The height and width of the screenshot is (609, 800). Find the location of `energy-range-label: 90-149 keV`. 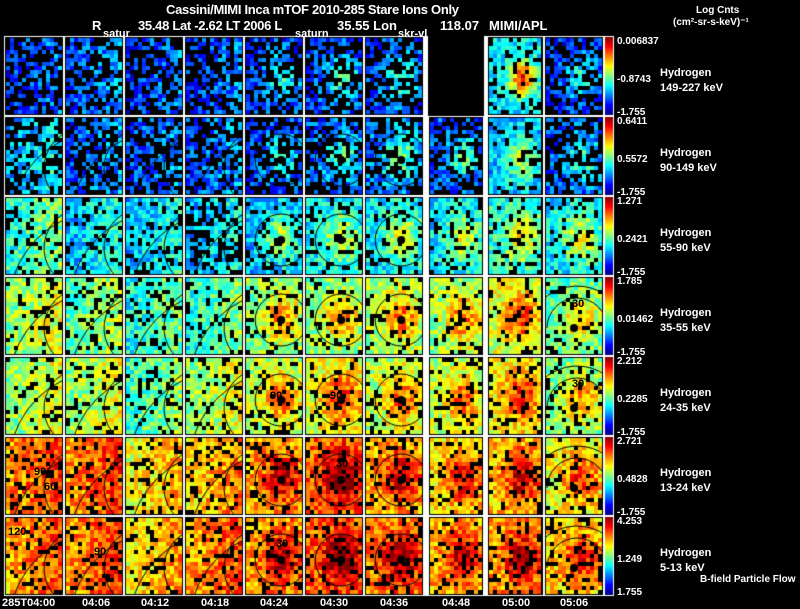

energy-range-label: 90-149 keV is located at coordinates (688, 168).